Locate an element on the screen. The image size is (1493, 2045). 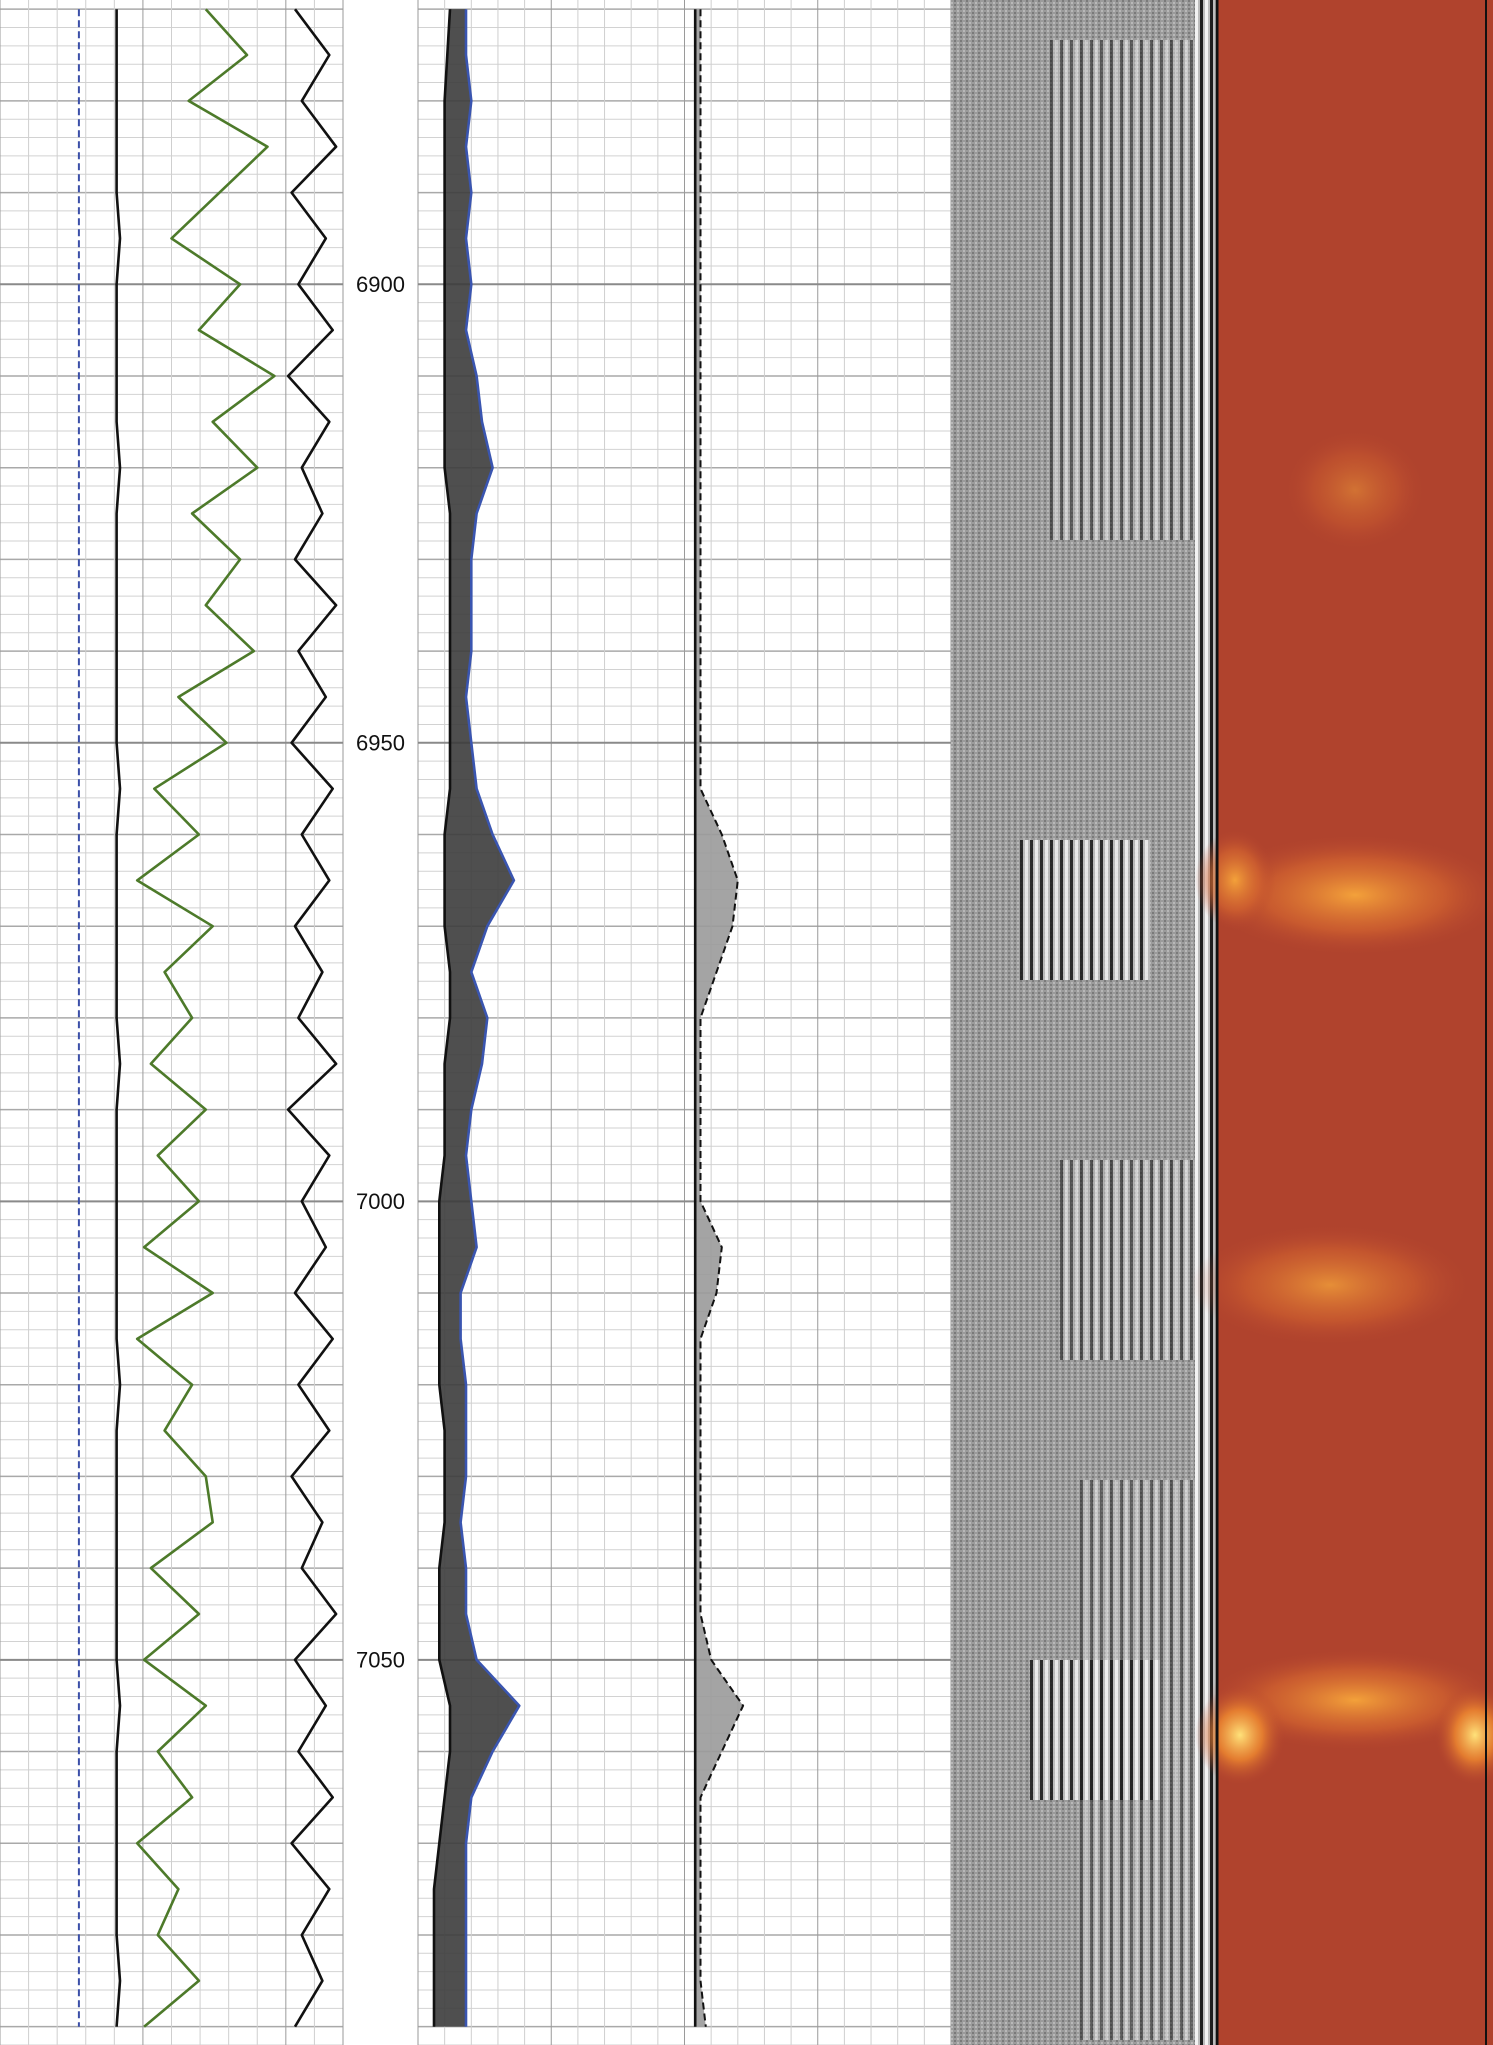
y-tick-label: 6950 is located at coordinates (380, 743).